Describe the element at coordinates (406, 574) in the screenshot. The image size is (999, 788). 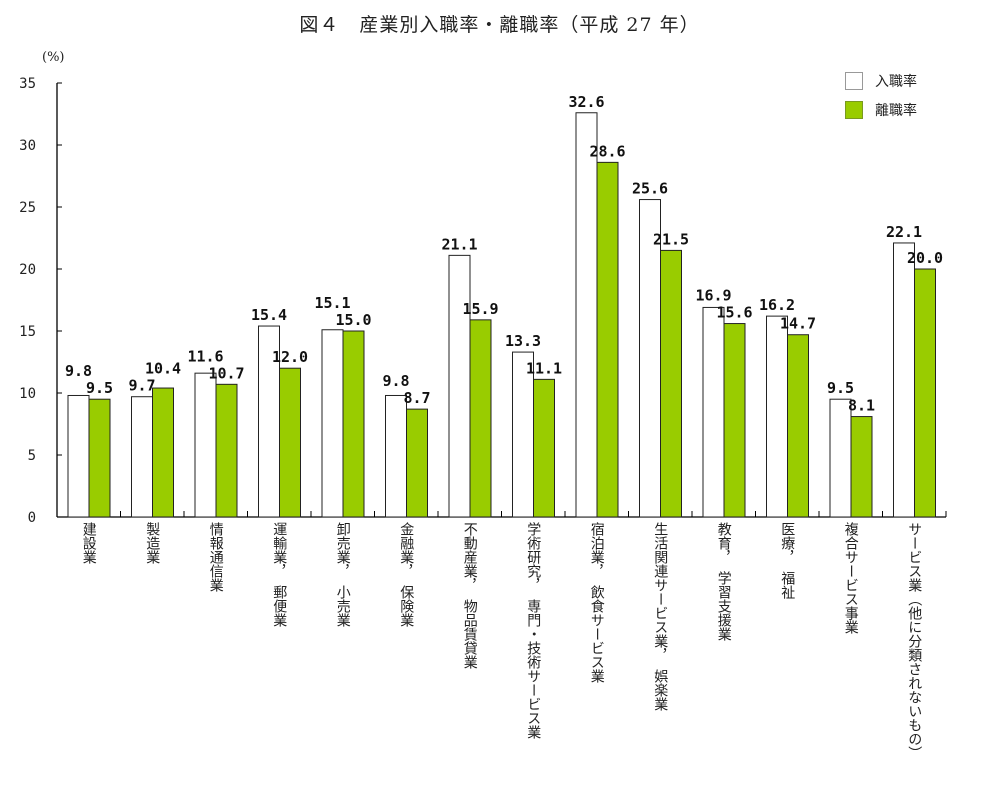
I see `x-tick-label: 金融業， 保険業` at that location.